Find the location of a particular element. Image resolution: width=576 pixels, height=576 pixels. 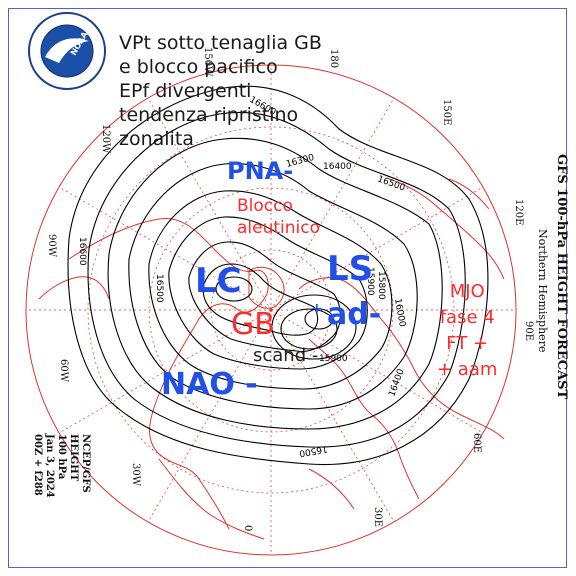

noaa-logo: NOAA is located at coordinates (67, 51).